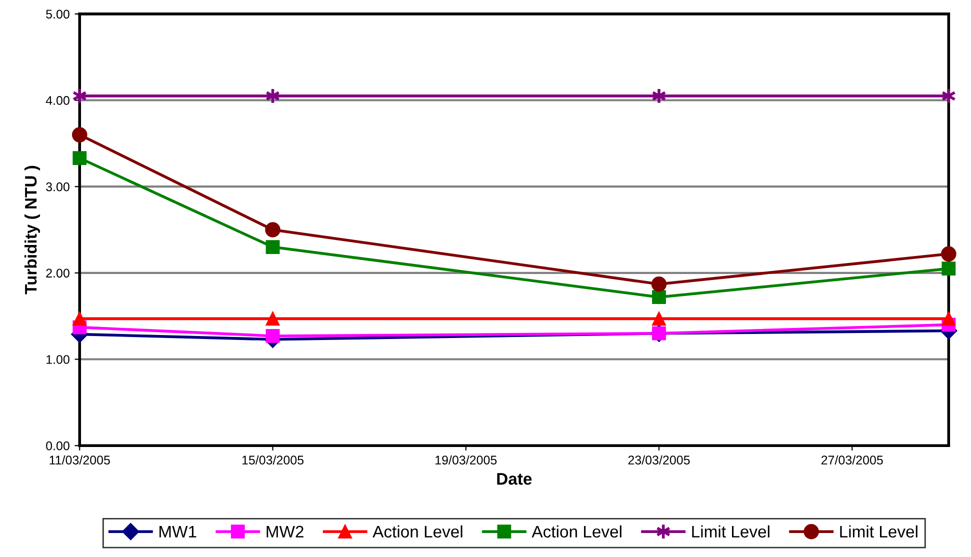 This screenshot has width=971, height=557. Describe the element at coordinates (80, 460) in the screenshot. I see `x-tick-label: 11/03/2005` at that location.